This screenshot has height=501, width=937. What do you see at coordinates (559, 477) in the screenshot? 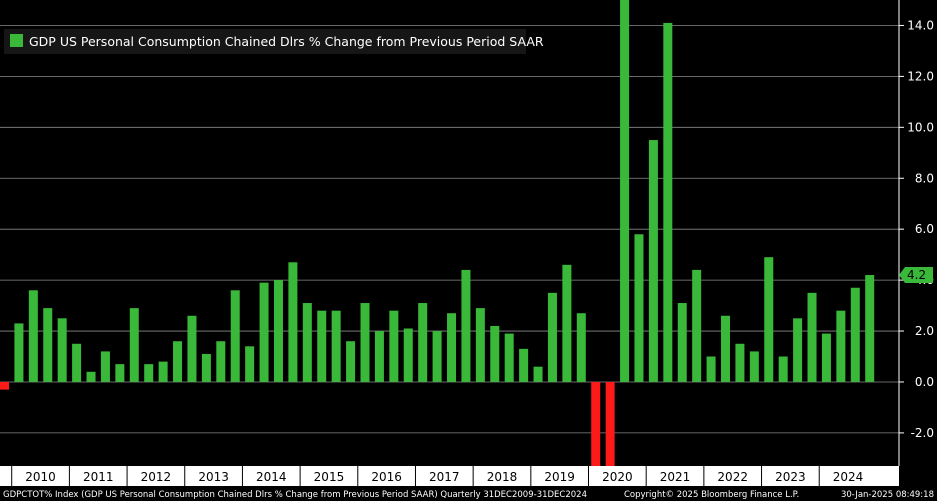
I see `x-tick-label: 2019` at bounding box center [559, 477].